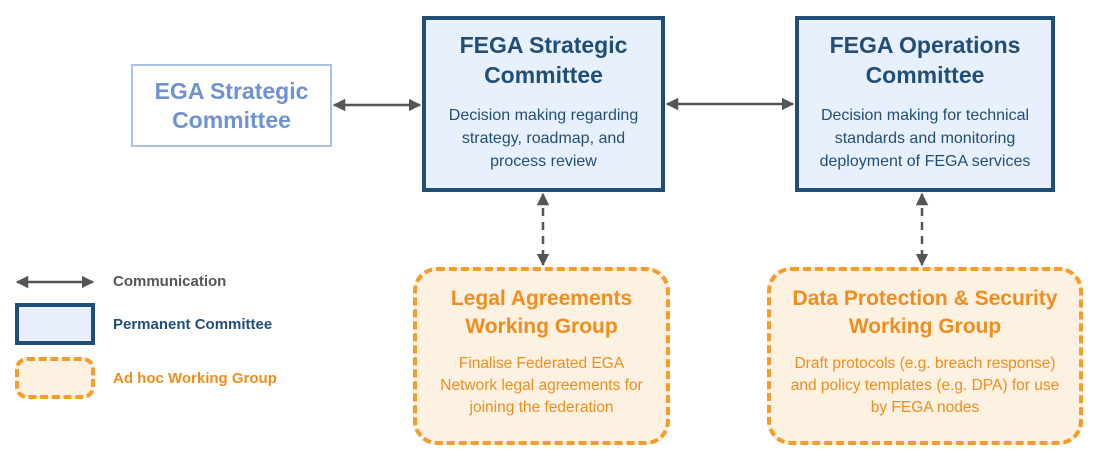 This screenshot has width=1102, height=462. Describe the element at coordinates (55, 324) in the screenshot. I see `legend-permanent-swatch` at that location.